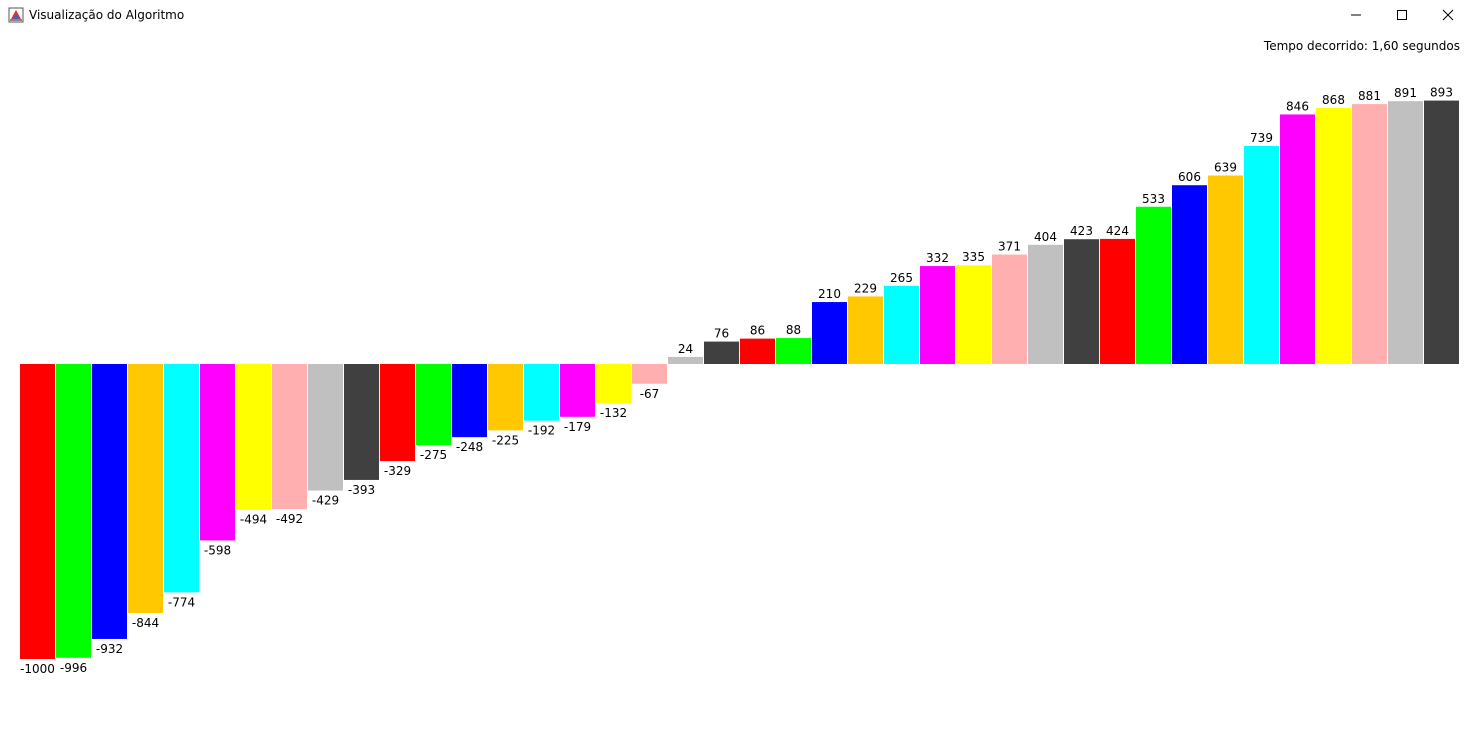 The image size is (1470, 730). I want to click on bar-value-label: 868, so click(1333, 100).